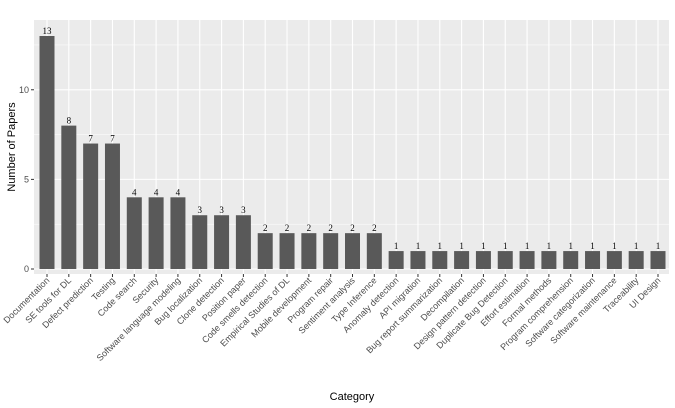 The image size is (675, 408). Describe the element at coordinates (26, 269) in the screenshot. I see `y-tick-label: 0` at that location.